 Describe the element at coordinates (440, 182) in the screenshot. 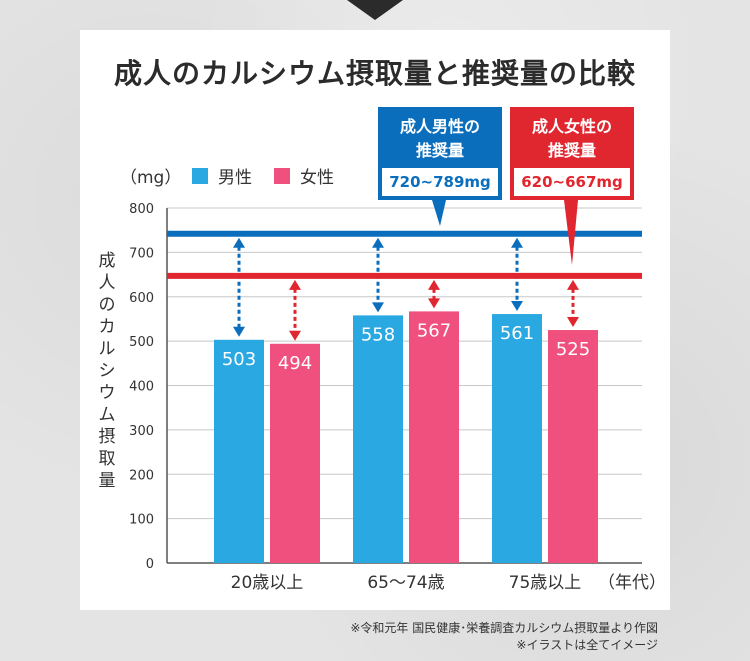

I see `male-rec-range: 720~789mg` at that location.